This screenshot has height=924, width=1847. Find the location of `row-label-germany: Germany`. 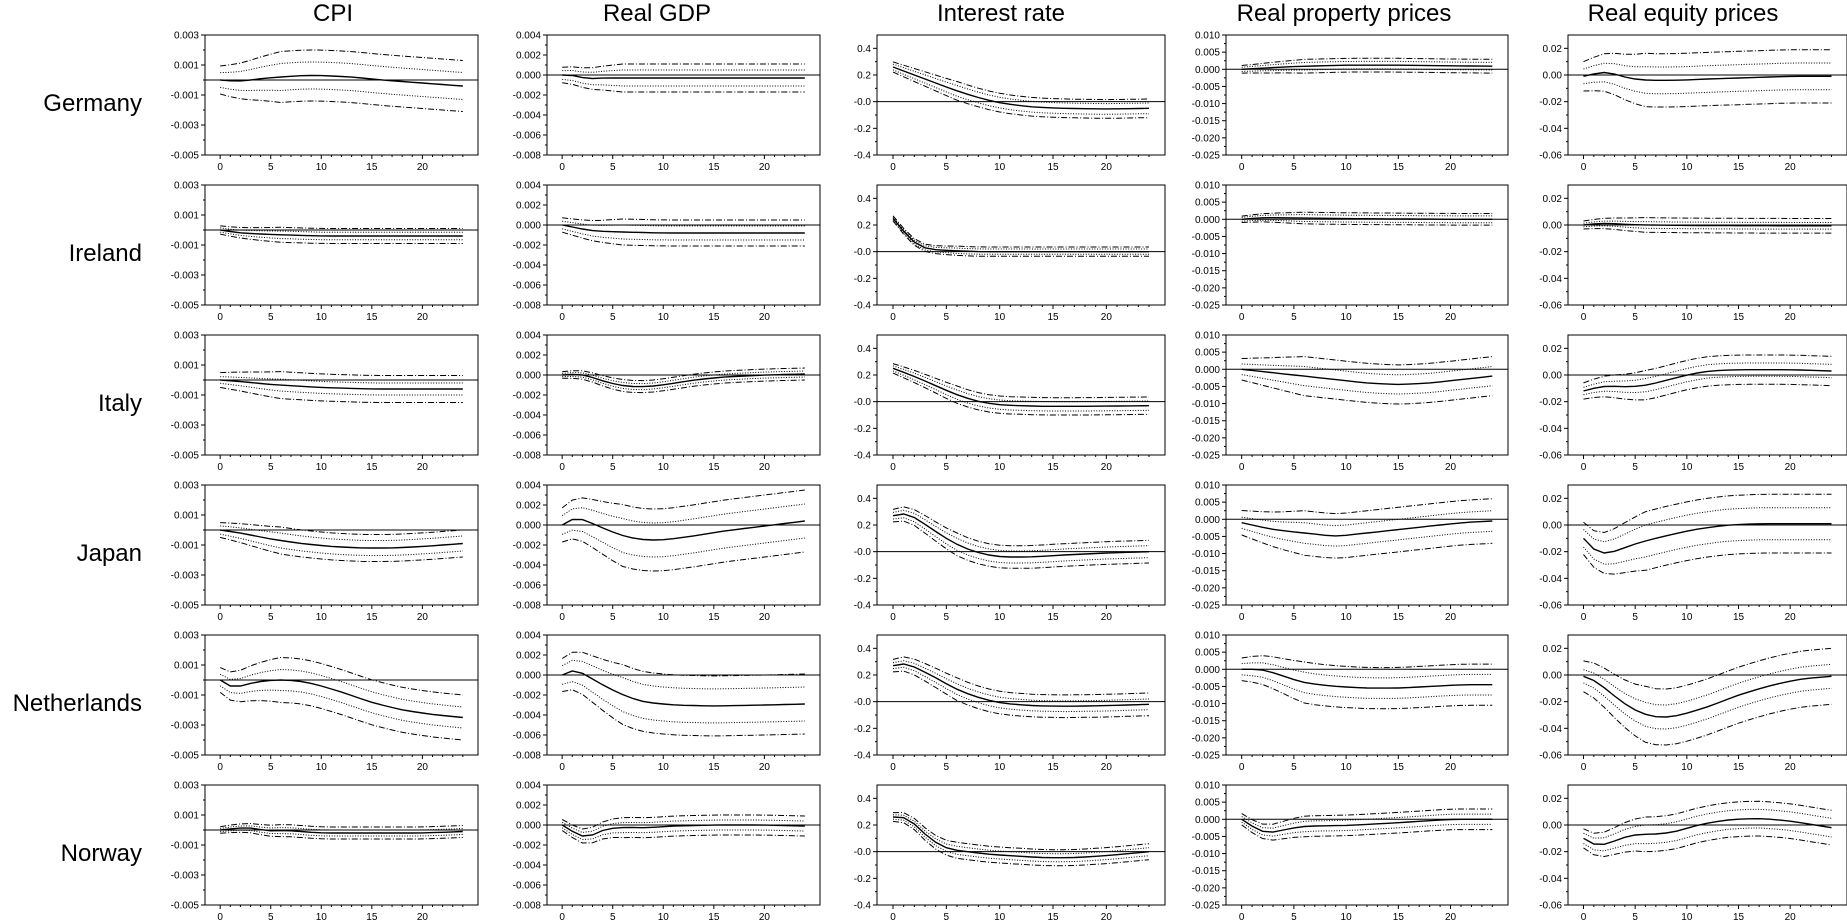

row-label-germany: Germany is located at coordinates (92, 103).